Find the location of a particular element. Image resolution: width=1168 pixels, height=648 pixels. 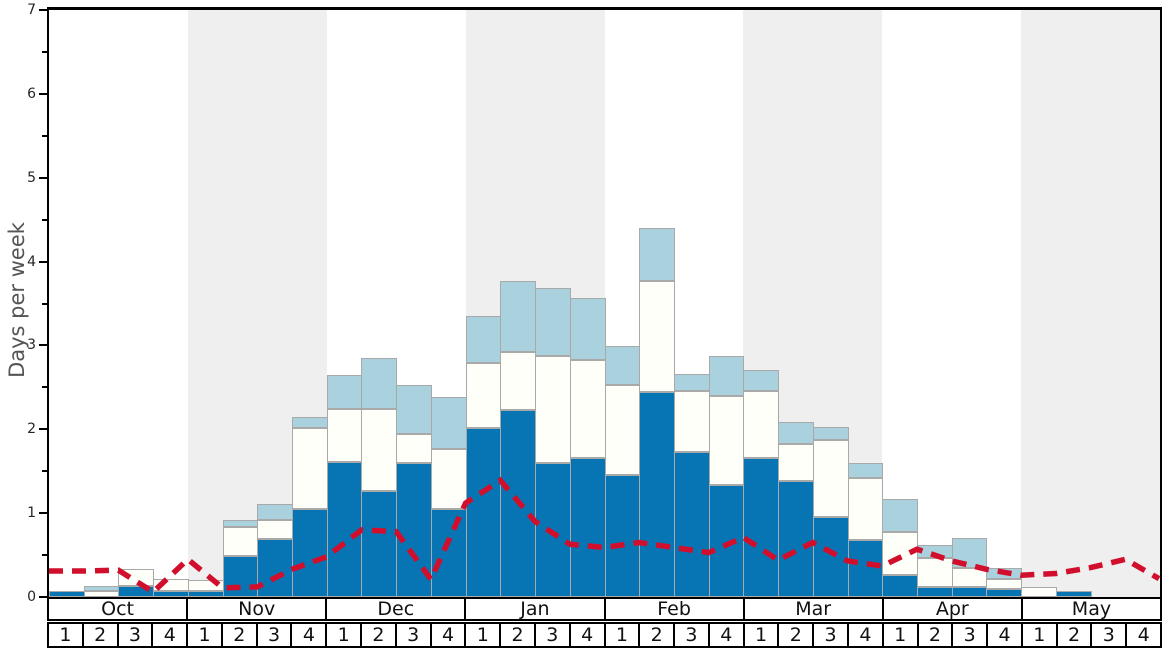

y-tick-label: 0 is located at coordinates (31, 597).